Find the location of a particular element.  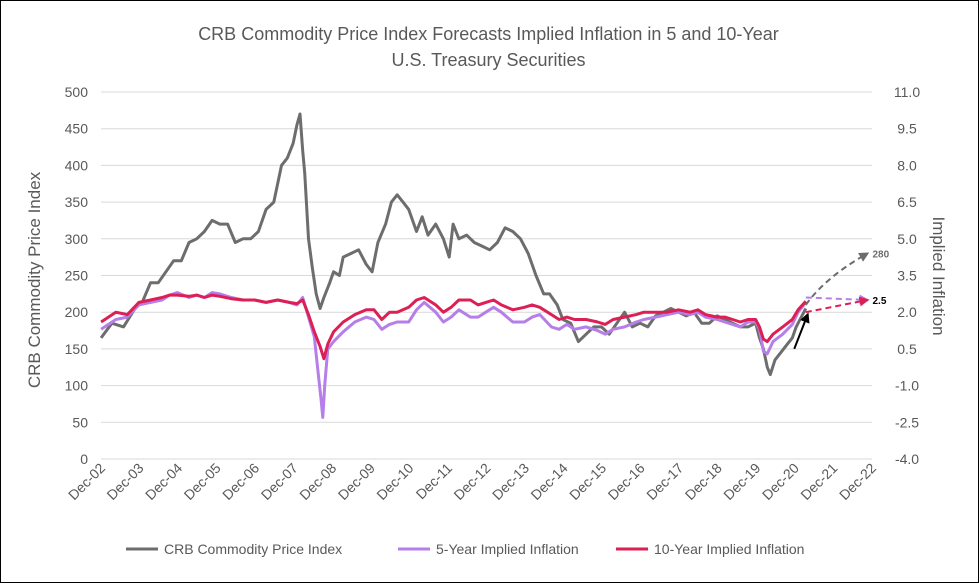

y-axis-label: CRB Commodity Price Index is located at coordinates (34, 279).